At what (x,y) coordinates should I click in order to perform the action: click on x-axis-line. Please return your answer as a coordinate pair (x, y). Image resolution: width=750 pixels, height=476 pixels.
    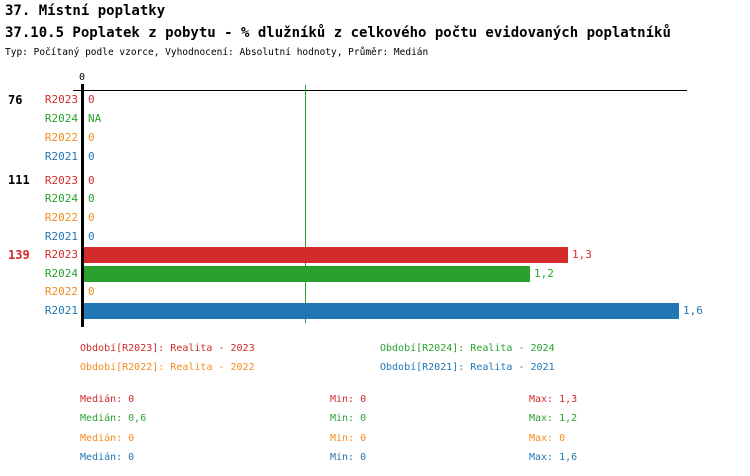
    Looking at the image, I should click on (380, 90).